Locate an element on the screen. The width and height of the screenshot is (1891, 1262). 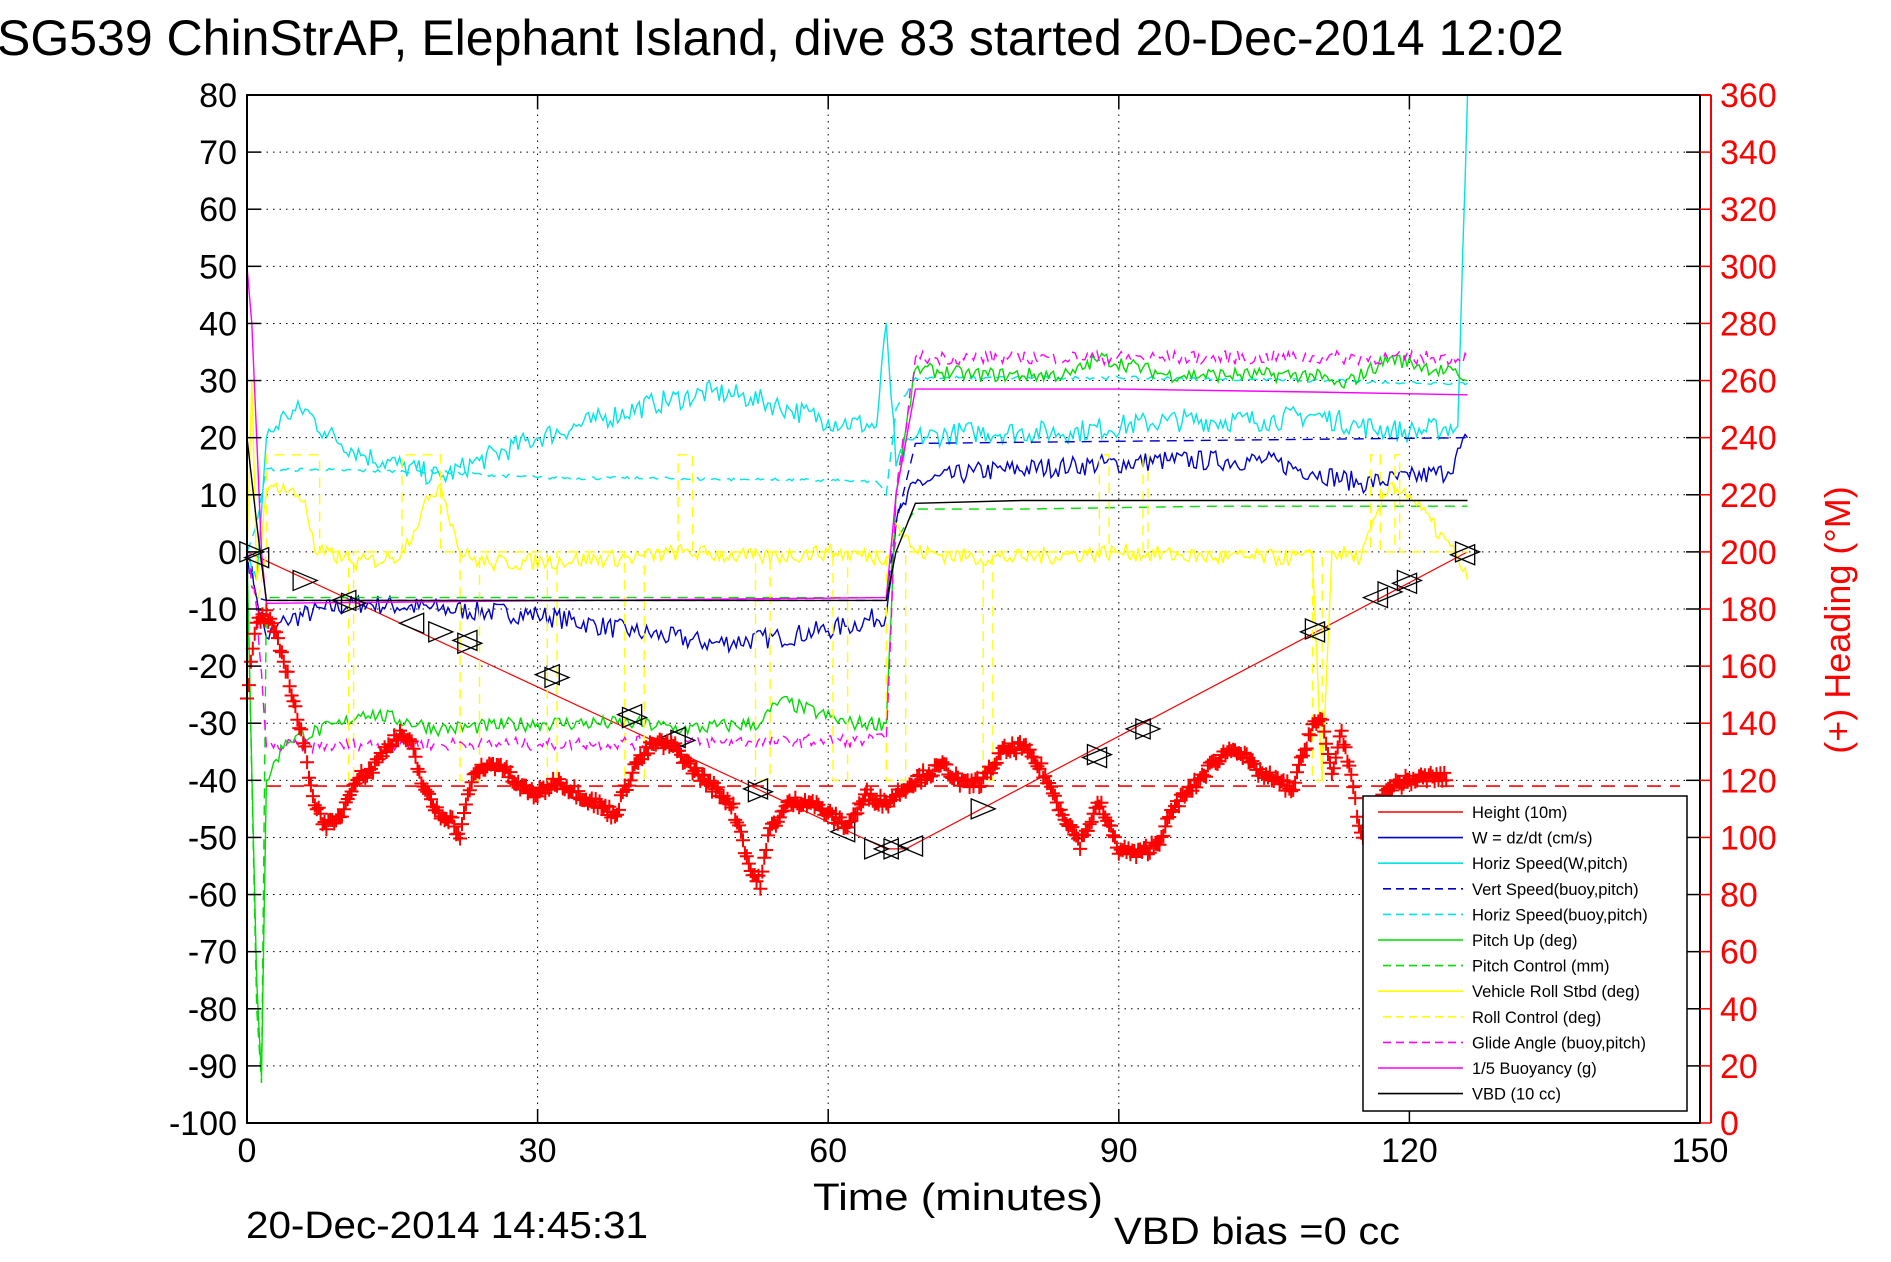
y-tick-label: -60 is located at coordinates (212, 896).